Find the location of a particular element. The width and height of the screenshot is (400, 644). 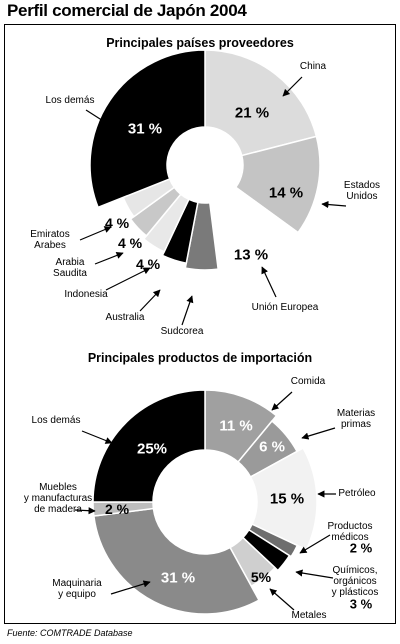

chart-2-label-metales: Metales is located at coordinates (308, 615).